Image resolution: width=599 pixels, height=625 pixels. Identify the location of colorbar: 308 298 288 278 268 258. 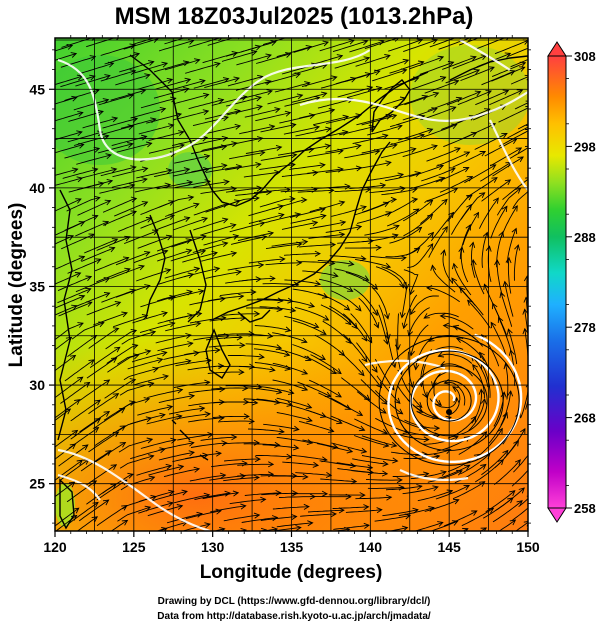
(571, 282).